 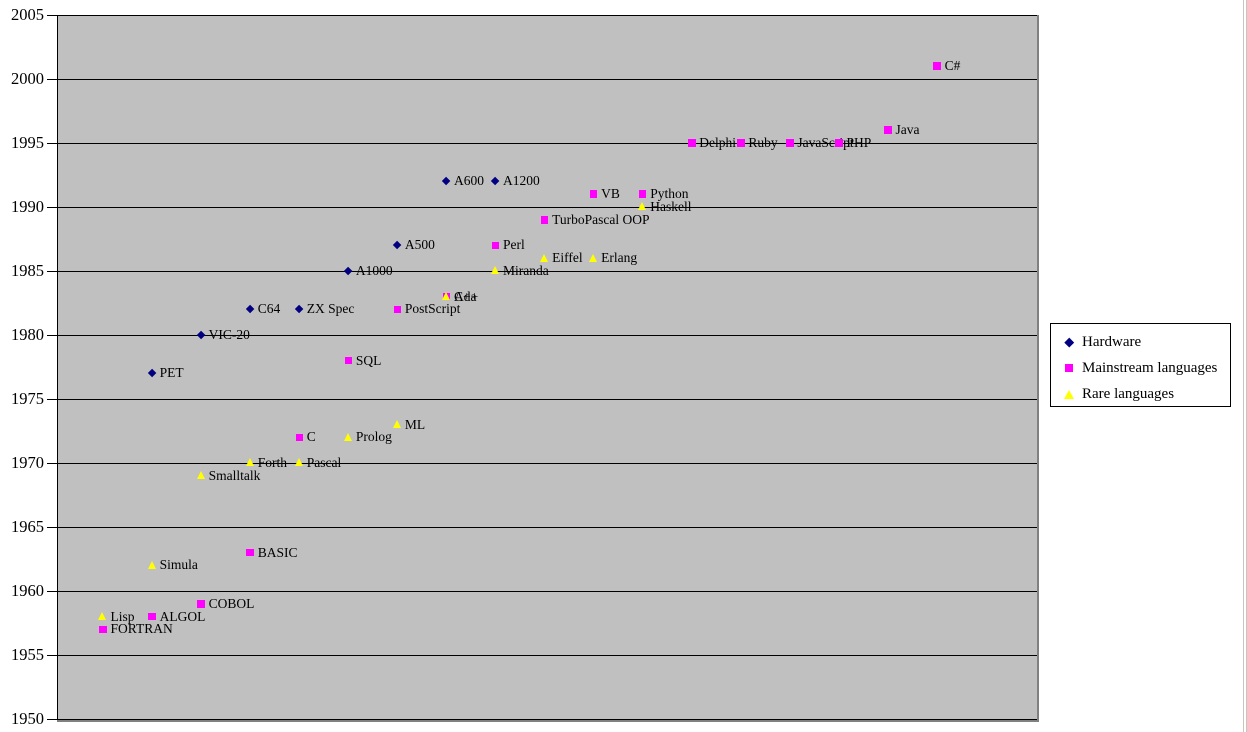 I want to click on point-prolog-marker, so click(x=347, y=436).